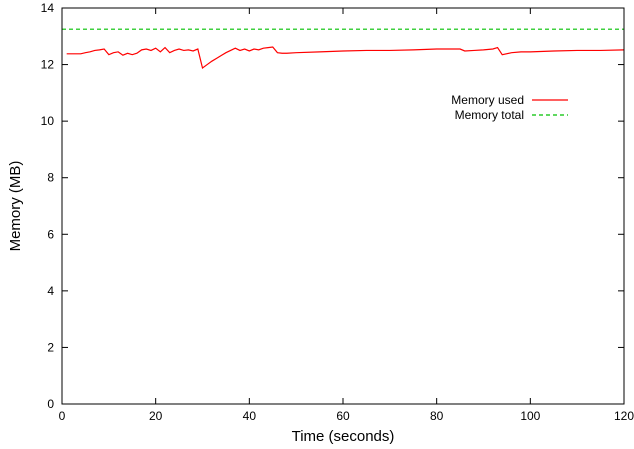 This screenshot has height=449, width=634. What do you see at coordinates (530, 416) in the screenshot?
I see `x-tick-label: 100` at bounding box center [530, 416].